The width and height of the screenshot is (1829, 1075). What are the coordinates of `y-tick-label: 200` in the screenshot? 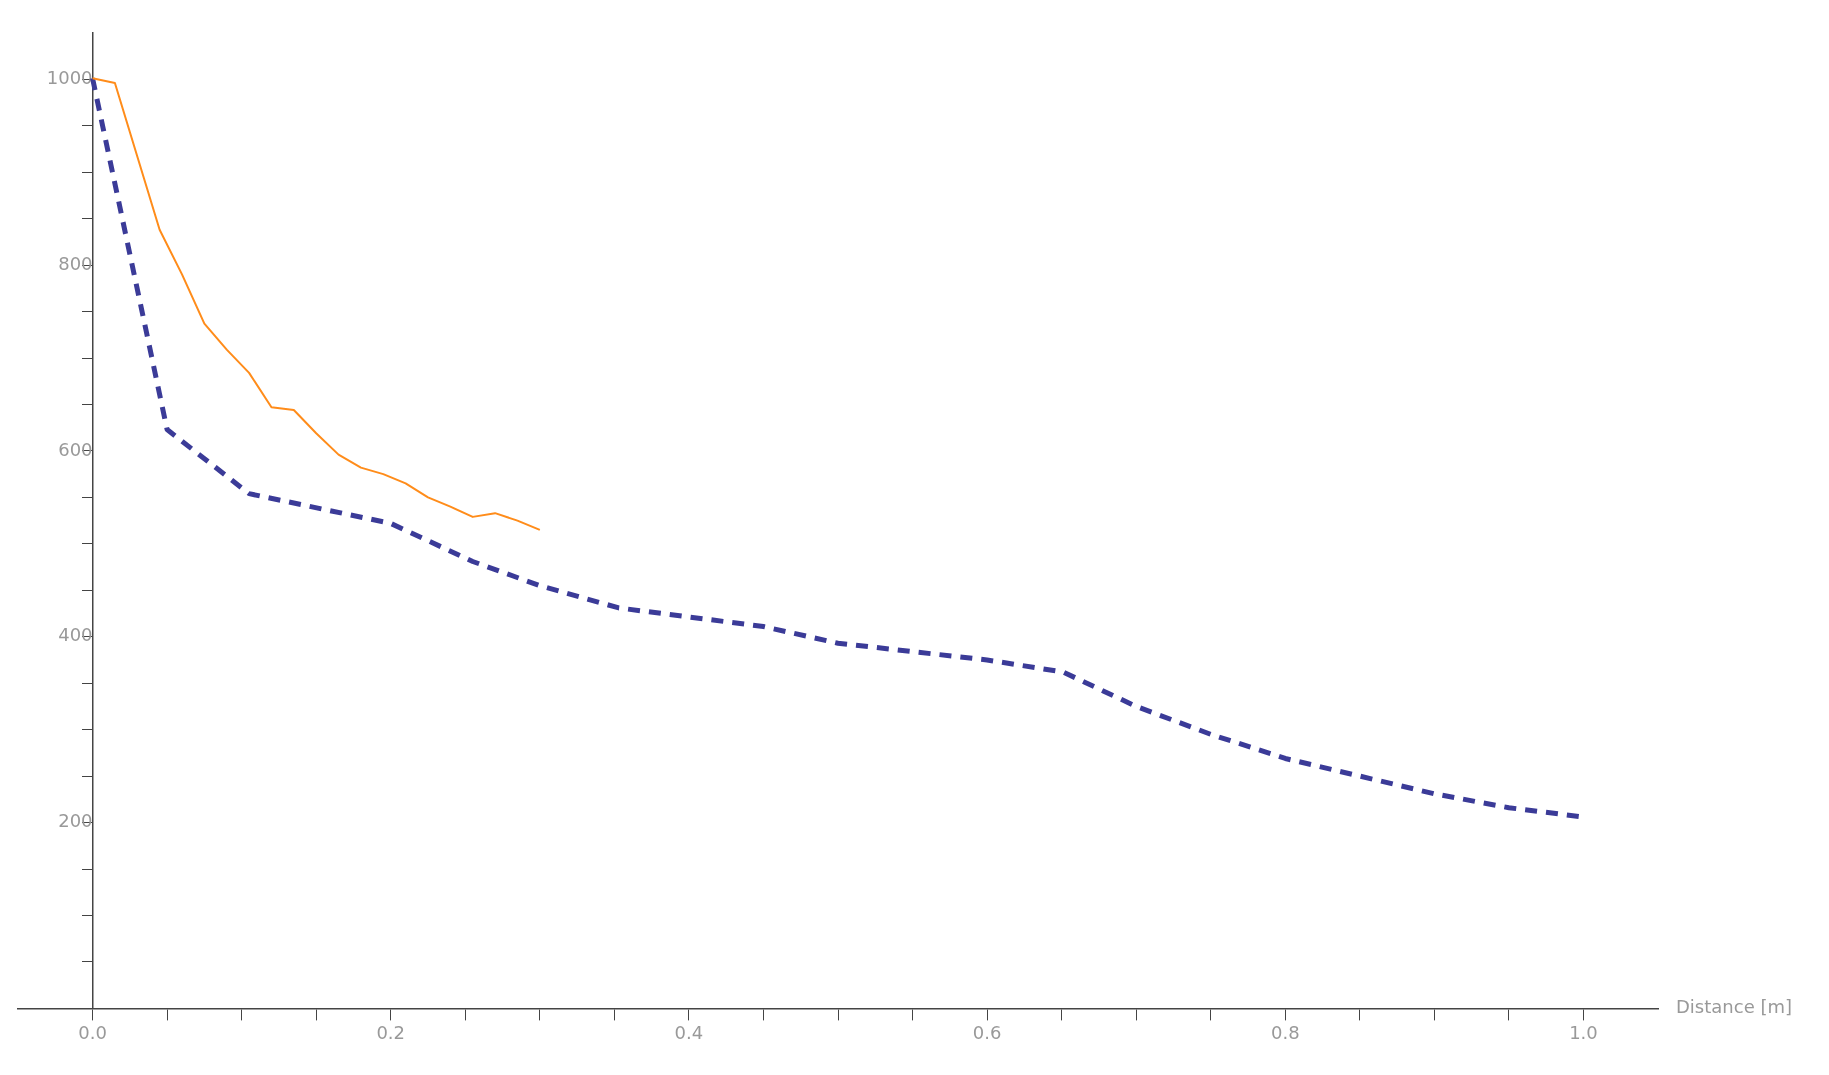 It's located at (75, 821).